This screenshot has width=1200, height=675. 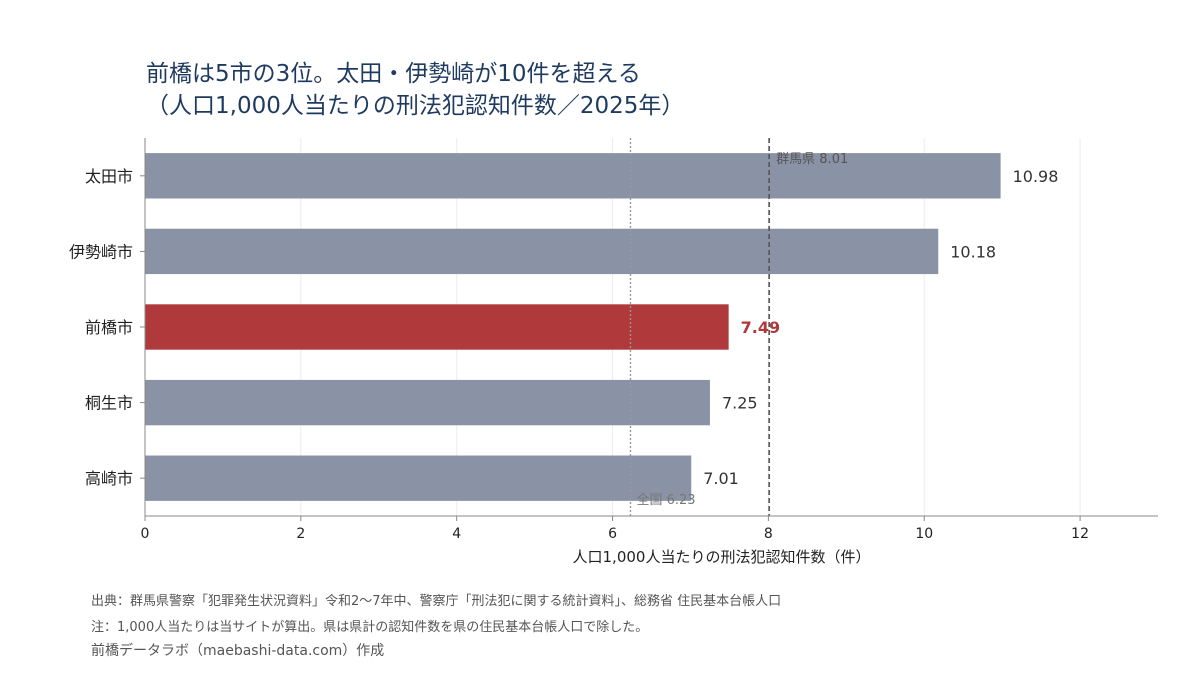 I want to click on chart-title-line1: 前橋は5市の3位。太田・伊勢崎が10件を超える, so click(x=393, y=74).